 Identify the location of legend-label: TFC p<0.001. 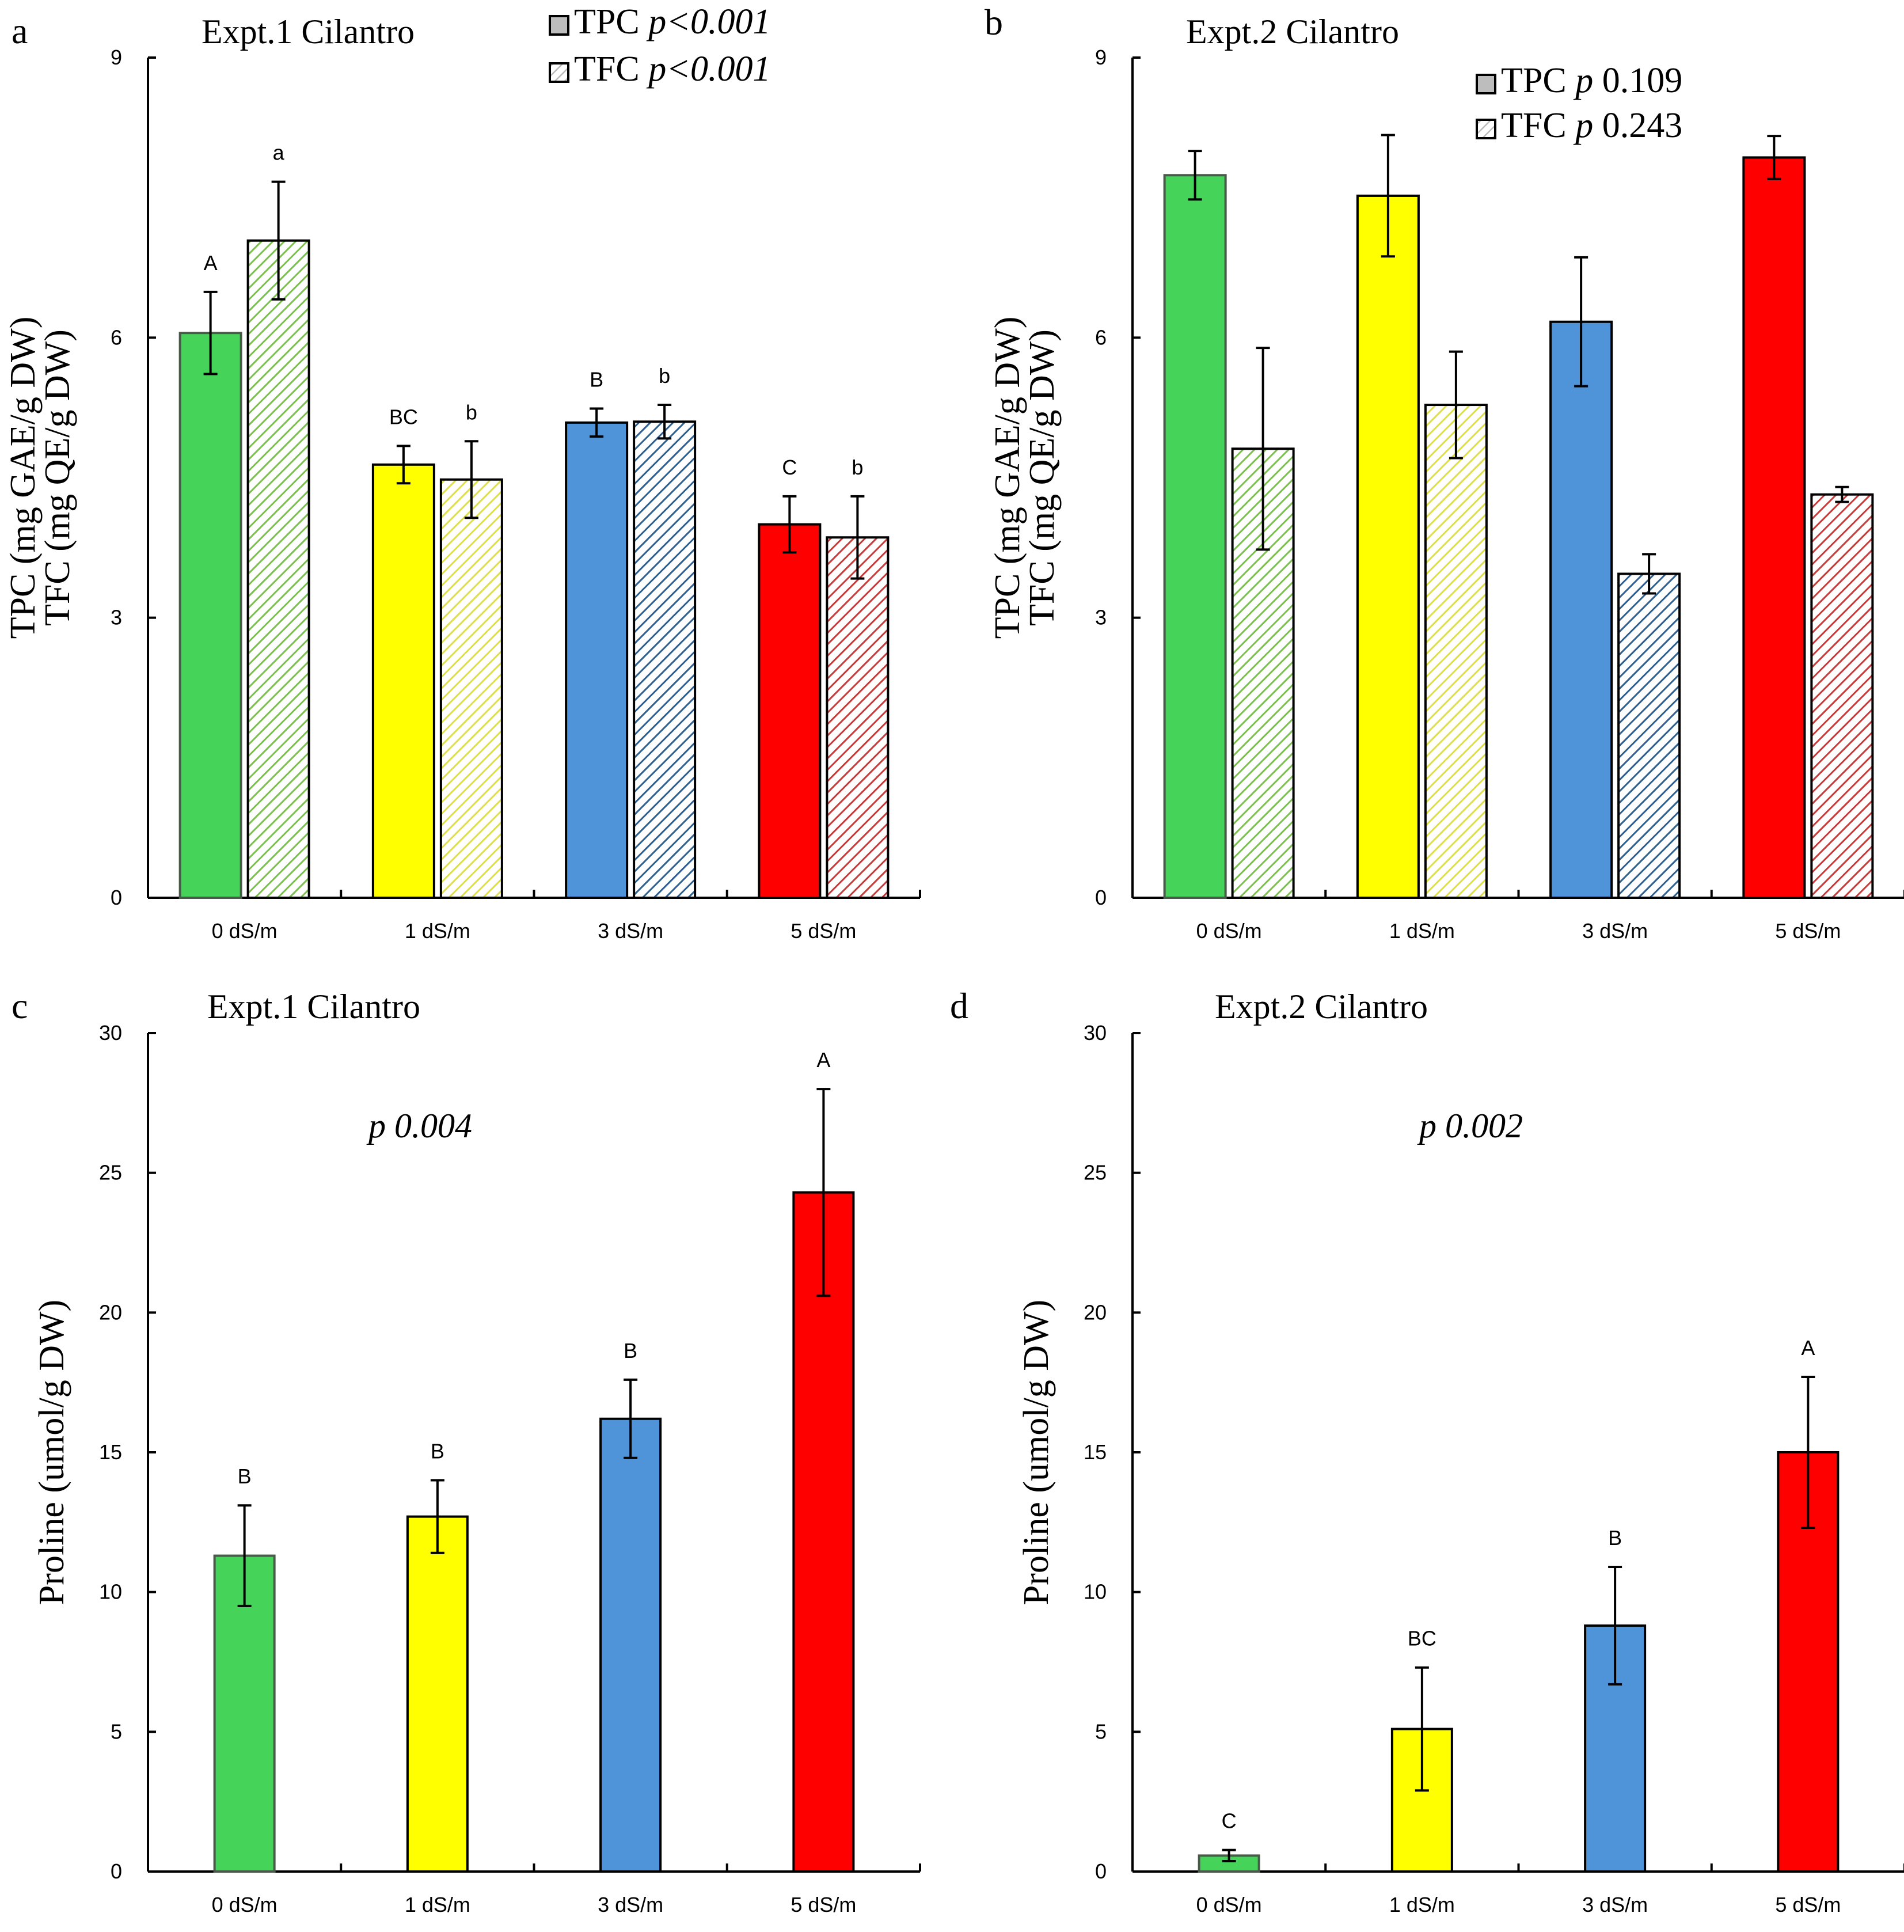
(673, 69).